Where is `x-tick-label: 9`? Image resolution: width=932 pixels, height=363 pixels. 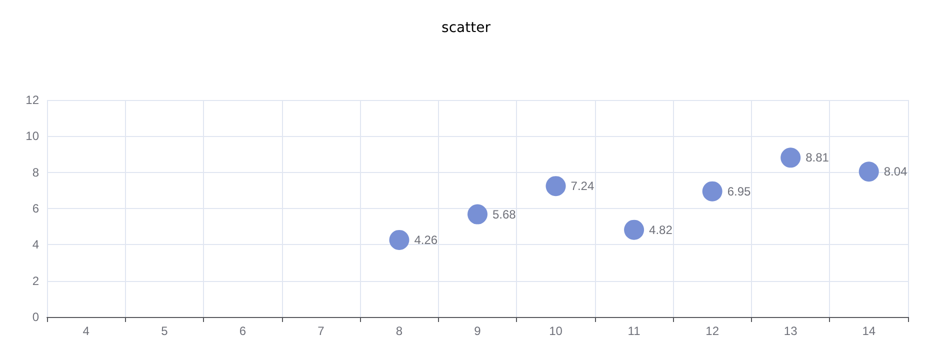 x-tick-label: 9 is located at coordinates (478, 331).